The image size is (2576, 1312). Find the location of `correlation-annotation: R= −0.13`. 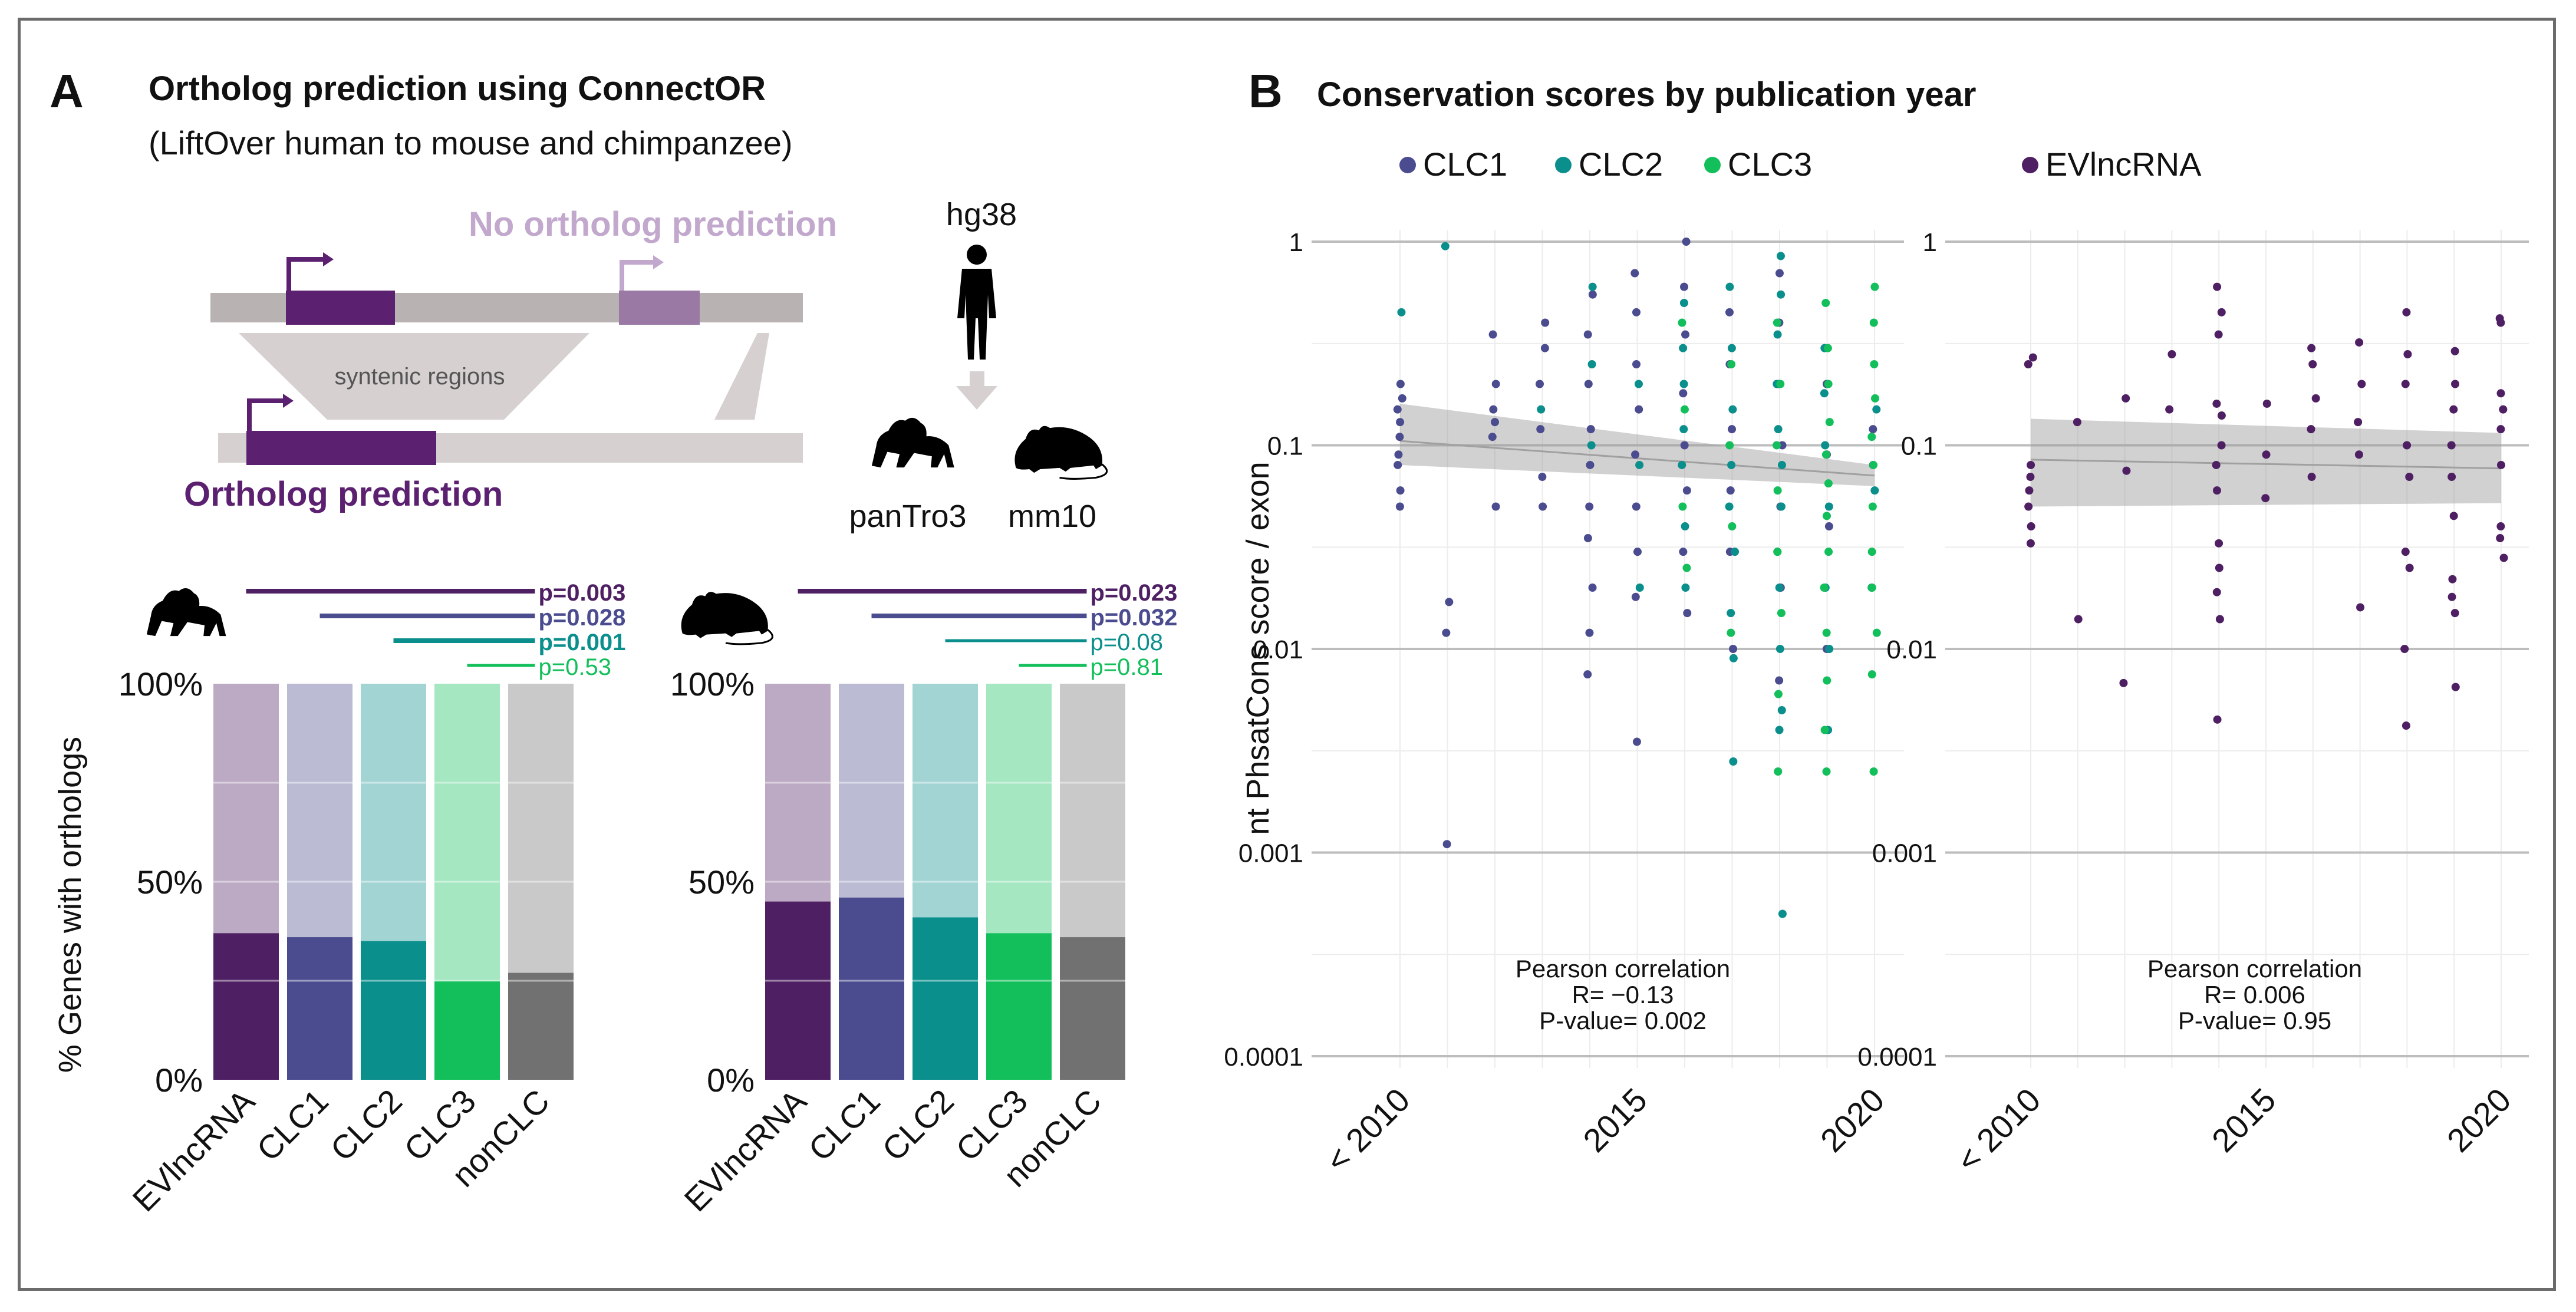

correlation-annotation: R= −0.13 is located at coordinates (1623, 994).